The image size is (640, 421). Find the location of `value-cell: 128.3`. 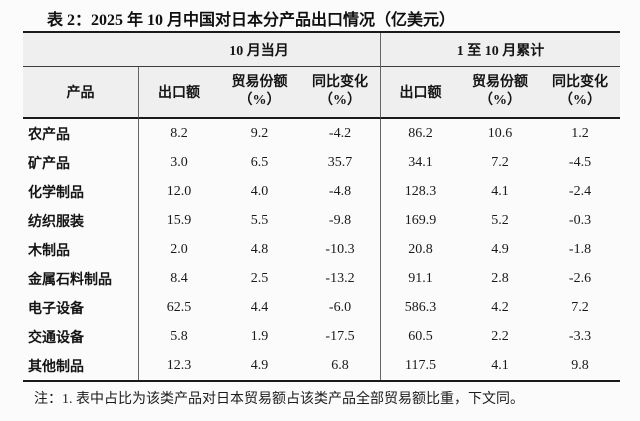

value-cell: 128.3 is located at coordinates (420, 191).